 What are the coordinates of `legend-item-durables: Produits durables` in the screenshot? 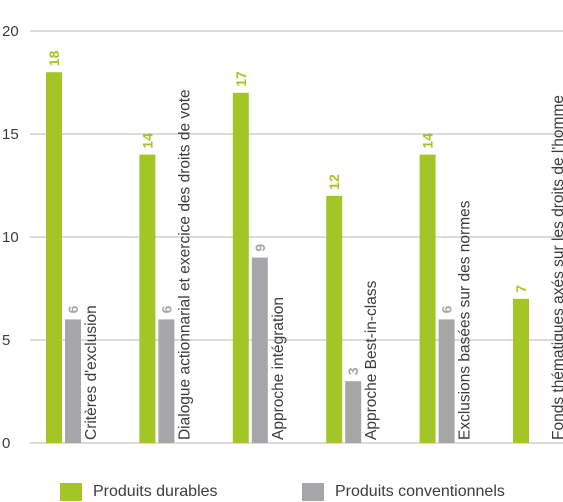 It's located at (139, 492).